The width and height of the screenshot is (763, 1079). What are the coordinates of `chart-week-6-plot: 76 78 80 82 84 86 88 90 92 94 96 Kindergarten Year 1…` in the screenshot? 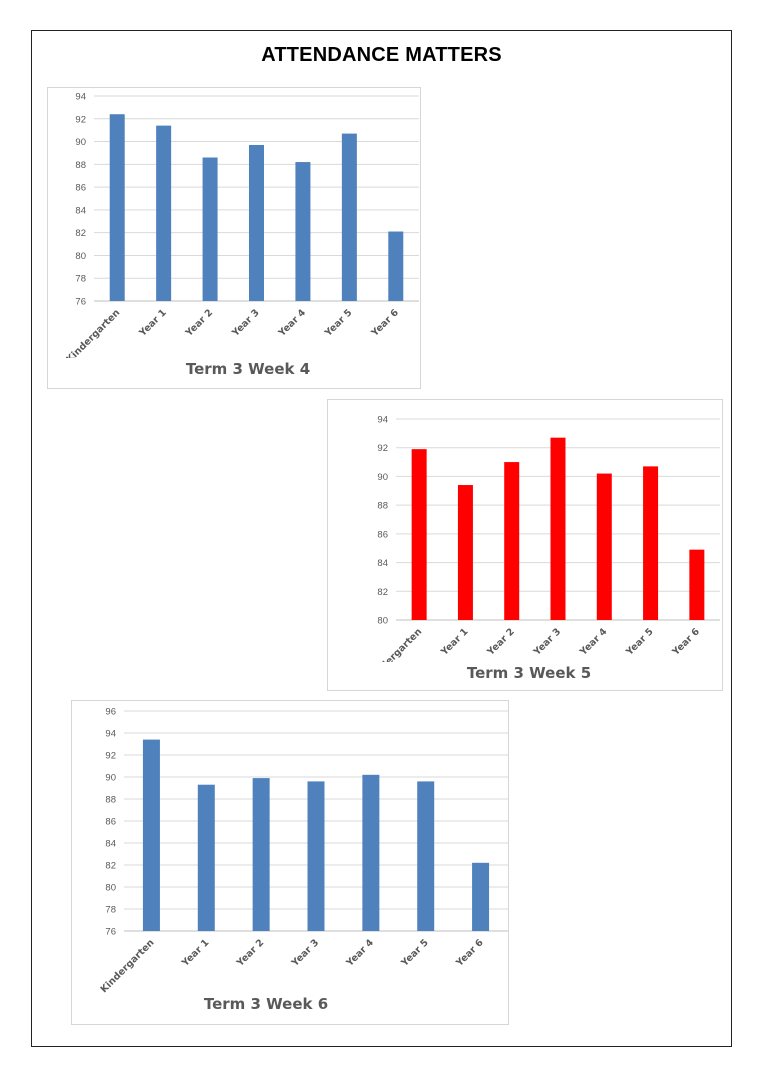 It's located at (303, 850).